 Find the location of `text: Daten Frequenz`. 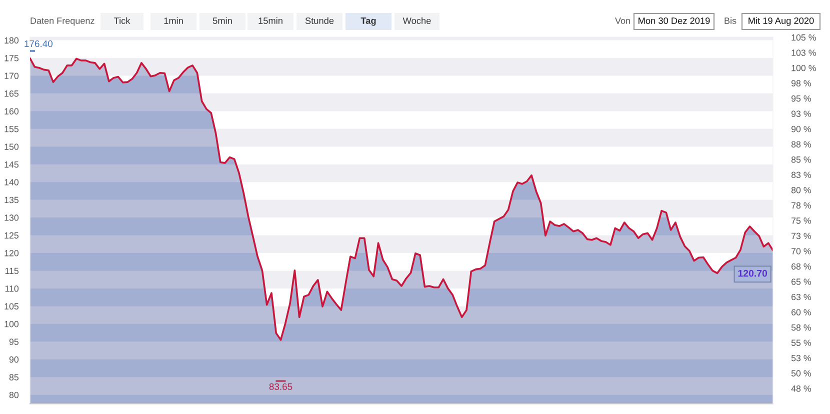

text: Daten Frequenz is located at coordinates (62, 22).